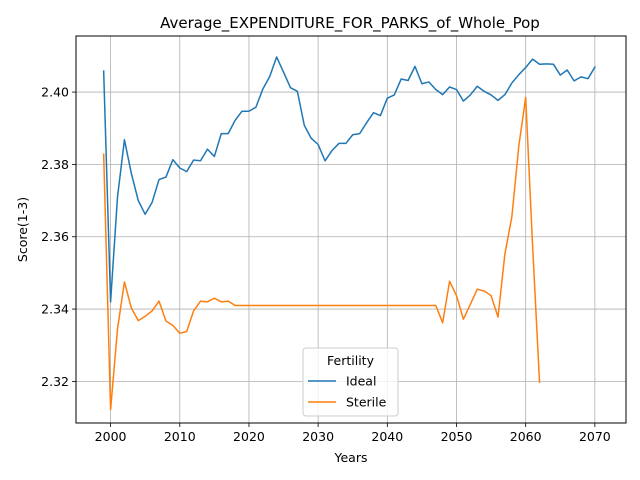  Describe the element at coordinates (249, 436) in the screenshot. I see `x-tick-label: 2020` at that location.